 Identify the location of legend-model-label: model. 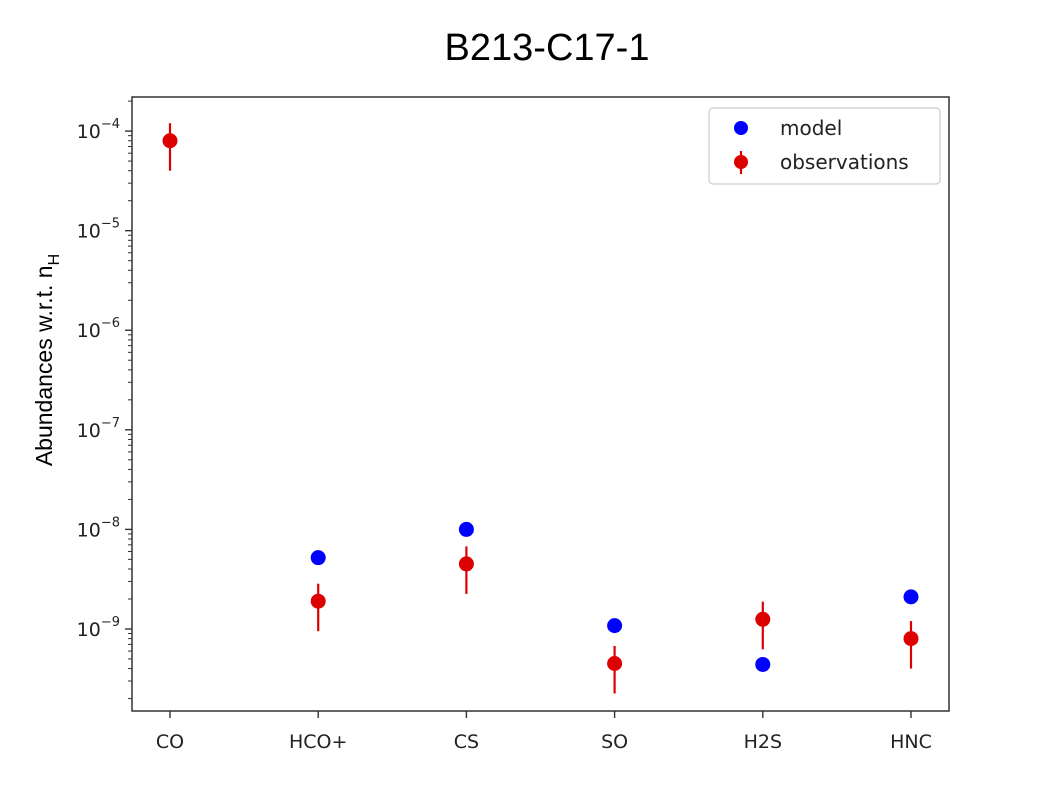
(811, 128).